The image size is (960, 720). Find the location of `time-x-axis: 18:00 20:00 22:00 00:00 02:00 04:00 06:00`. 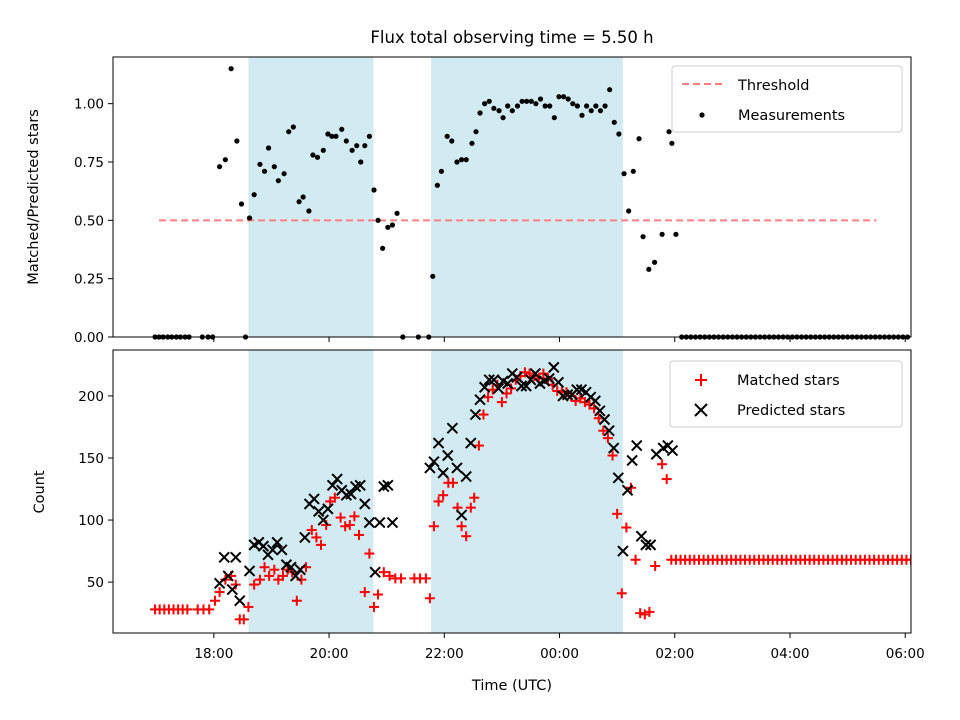

time-x-axis: 18:00 20:00 22:00 00:00 02:00 04:00 06:00 is located at coordinates (559, 647).